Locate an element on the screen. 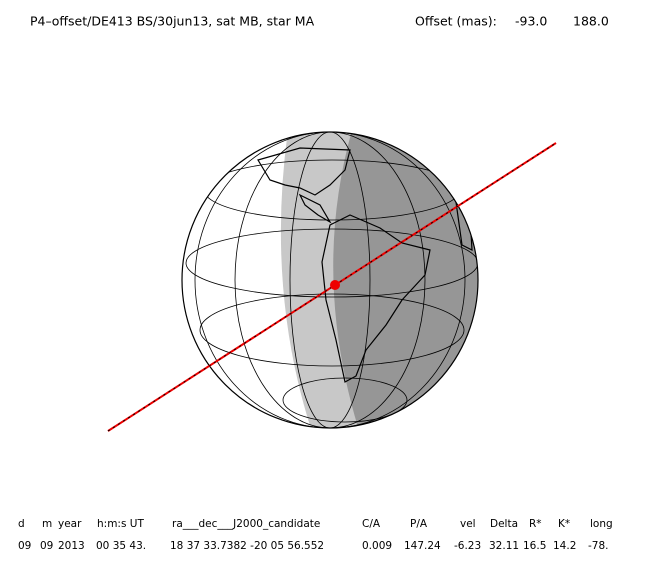  column-header: d is located at coordinates (21, 524).